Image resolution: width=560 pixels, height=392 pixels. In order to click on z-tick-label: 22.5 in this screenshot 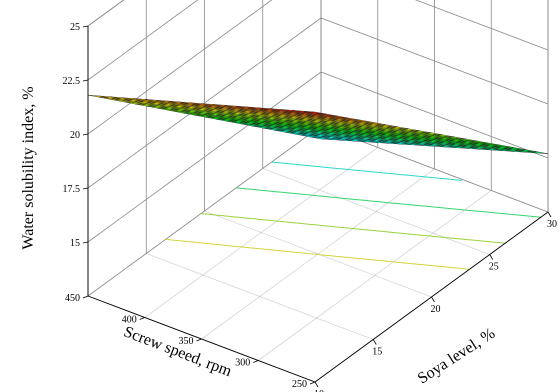, I will do `click(72, 81)`.